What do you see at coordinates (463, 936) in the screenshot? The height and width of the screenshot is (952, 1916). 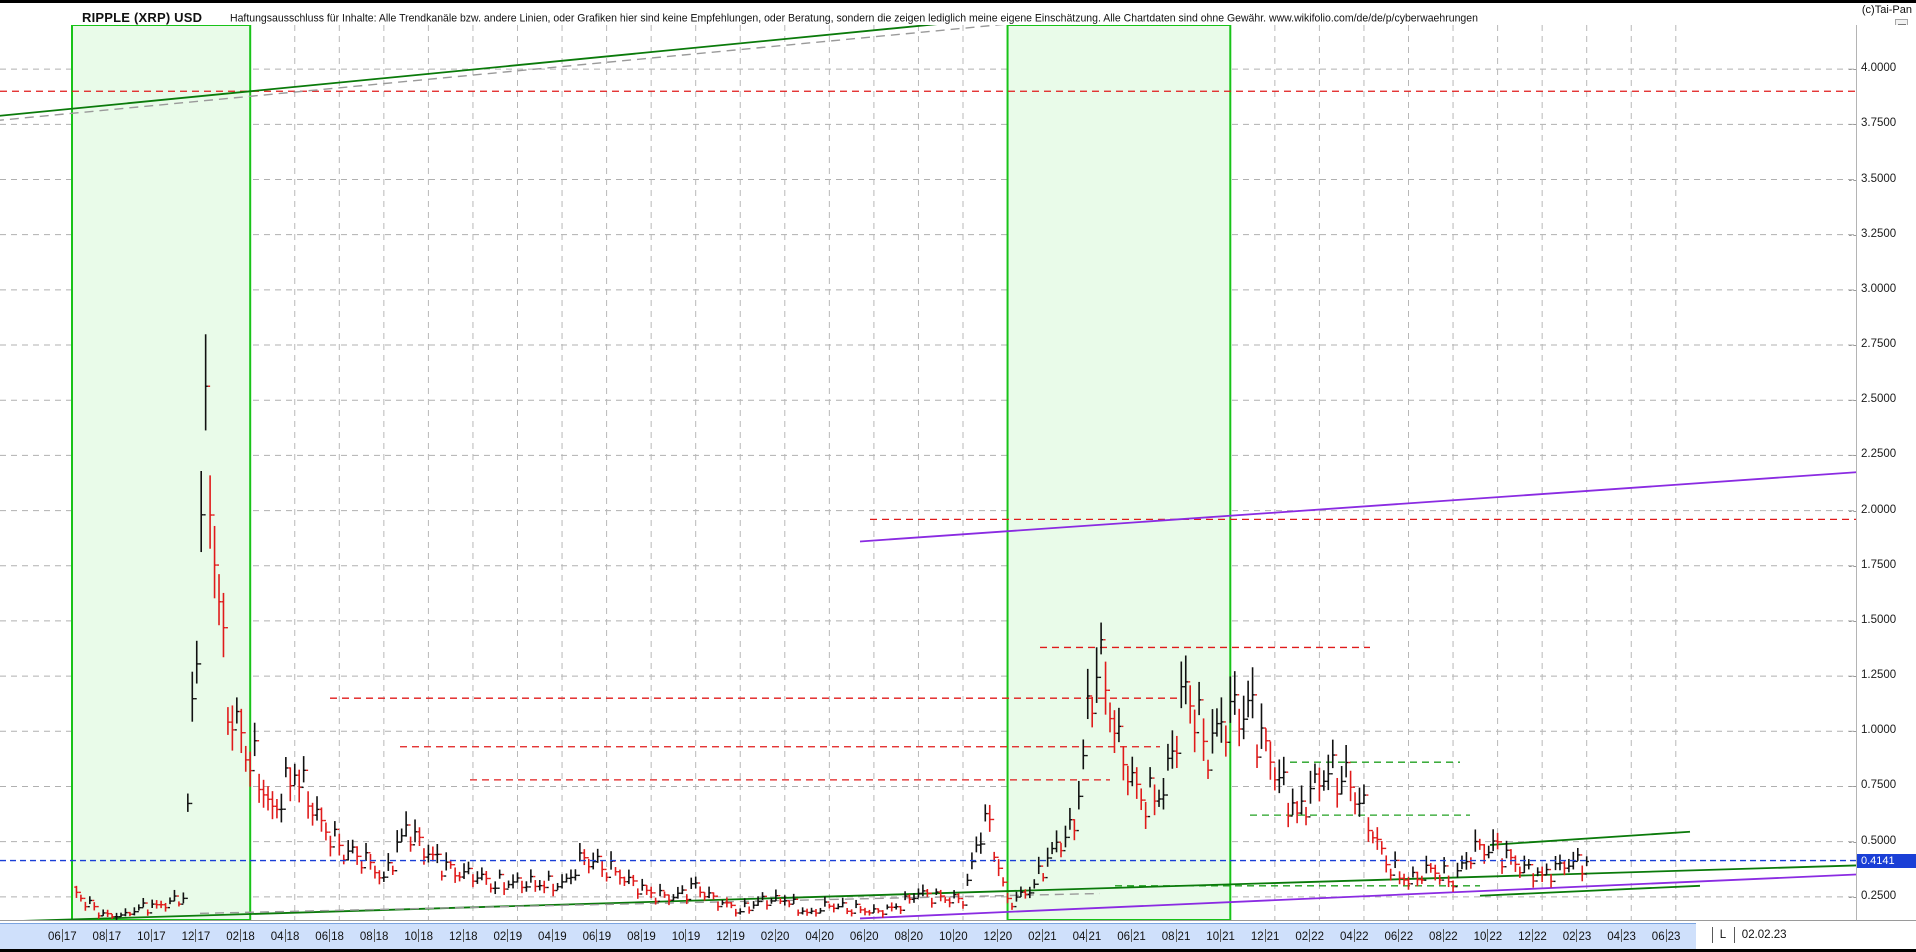 I see `date-tick-label: 12 18` at bounding box center [463, 936].